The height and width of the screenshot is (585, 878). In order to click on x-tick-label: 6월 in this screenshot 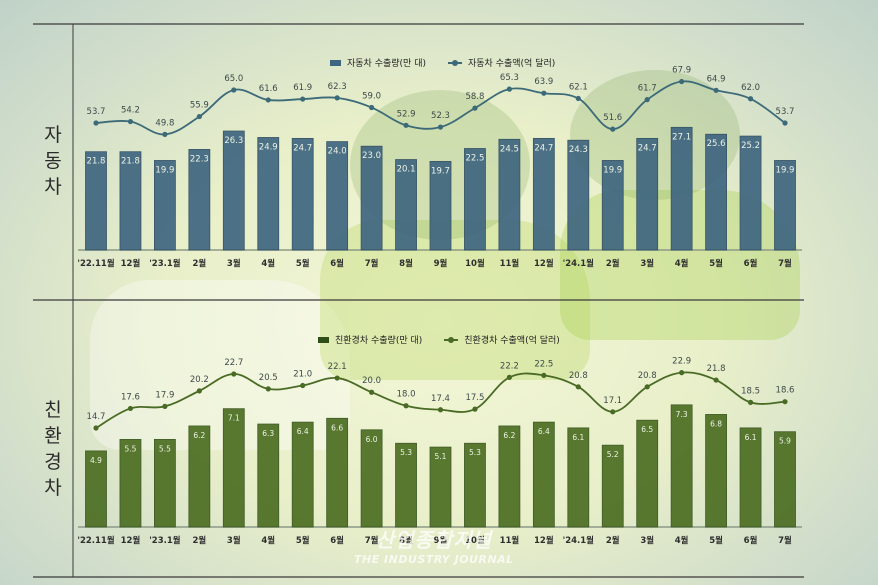, I will do `click(337, 263)`.